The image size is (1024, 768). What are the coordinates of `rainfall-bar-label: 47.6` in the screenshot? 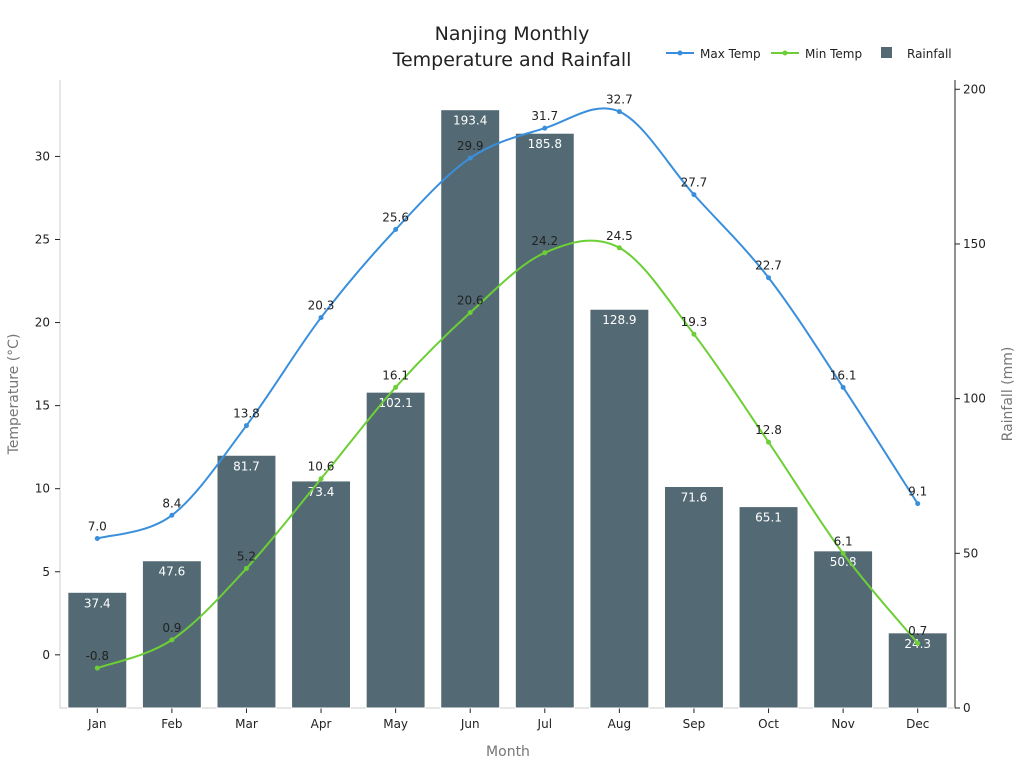 It's located at (172, 572).